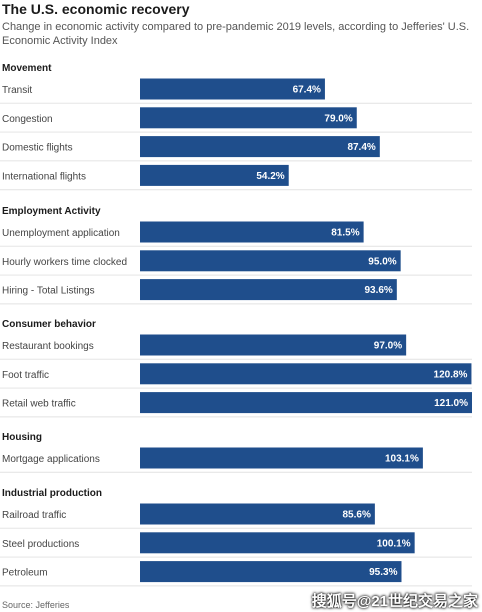  Describe the element at coordinates (36, 605) in the screenshot. I see `source-note: Source: Jefferies` at that location.